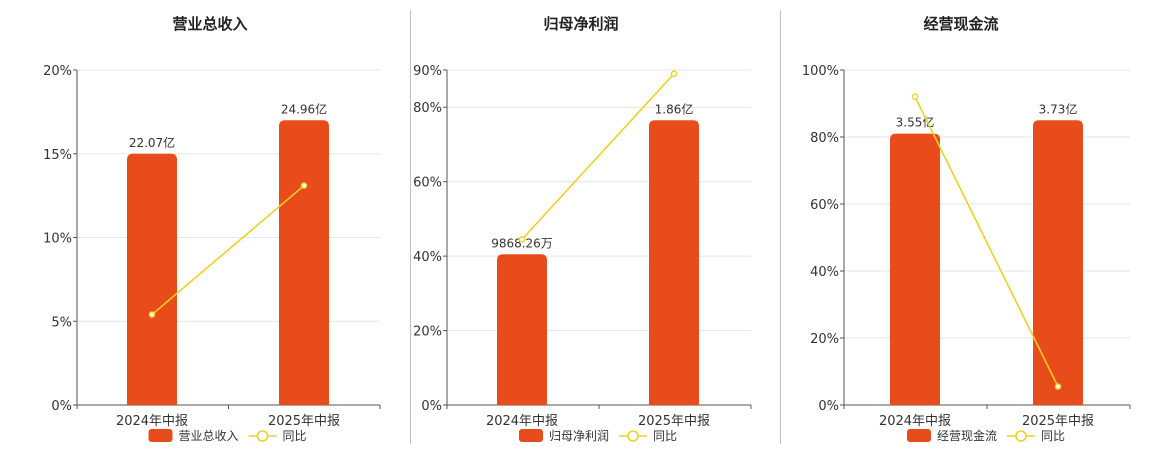 The image size is (1160, 450). I want to click on y-tick-label: 90%, so click(427, 71).